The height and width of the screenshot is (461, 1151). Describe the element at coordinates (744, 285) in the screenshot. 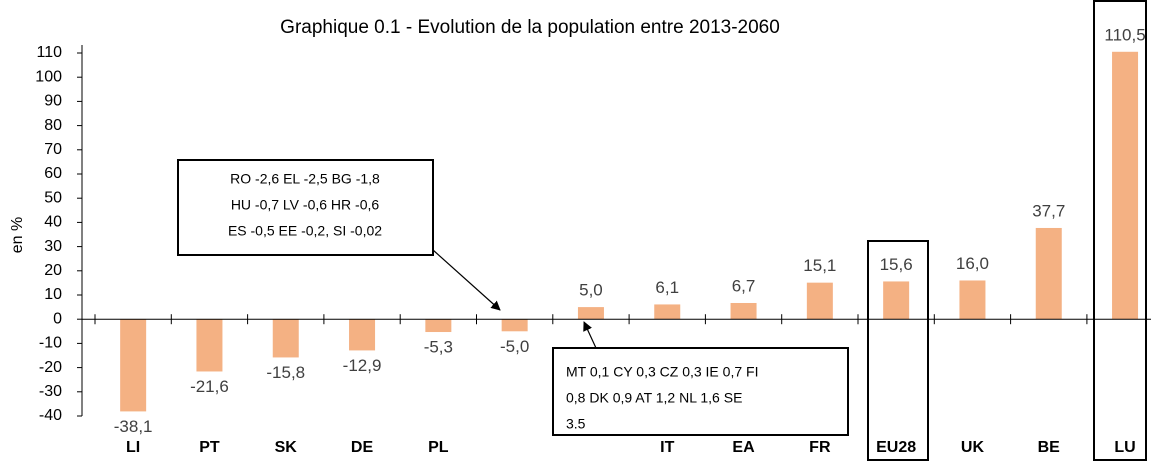

I see `value-label: 6,7` at that location.